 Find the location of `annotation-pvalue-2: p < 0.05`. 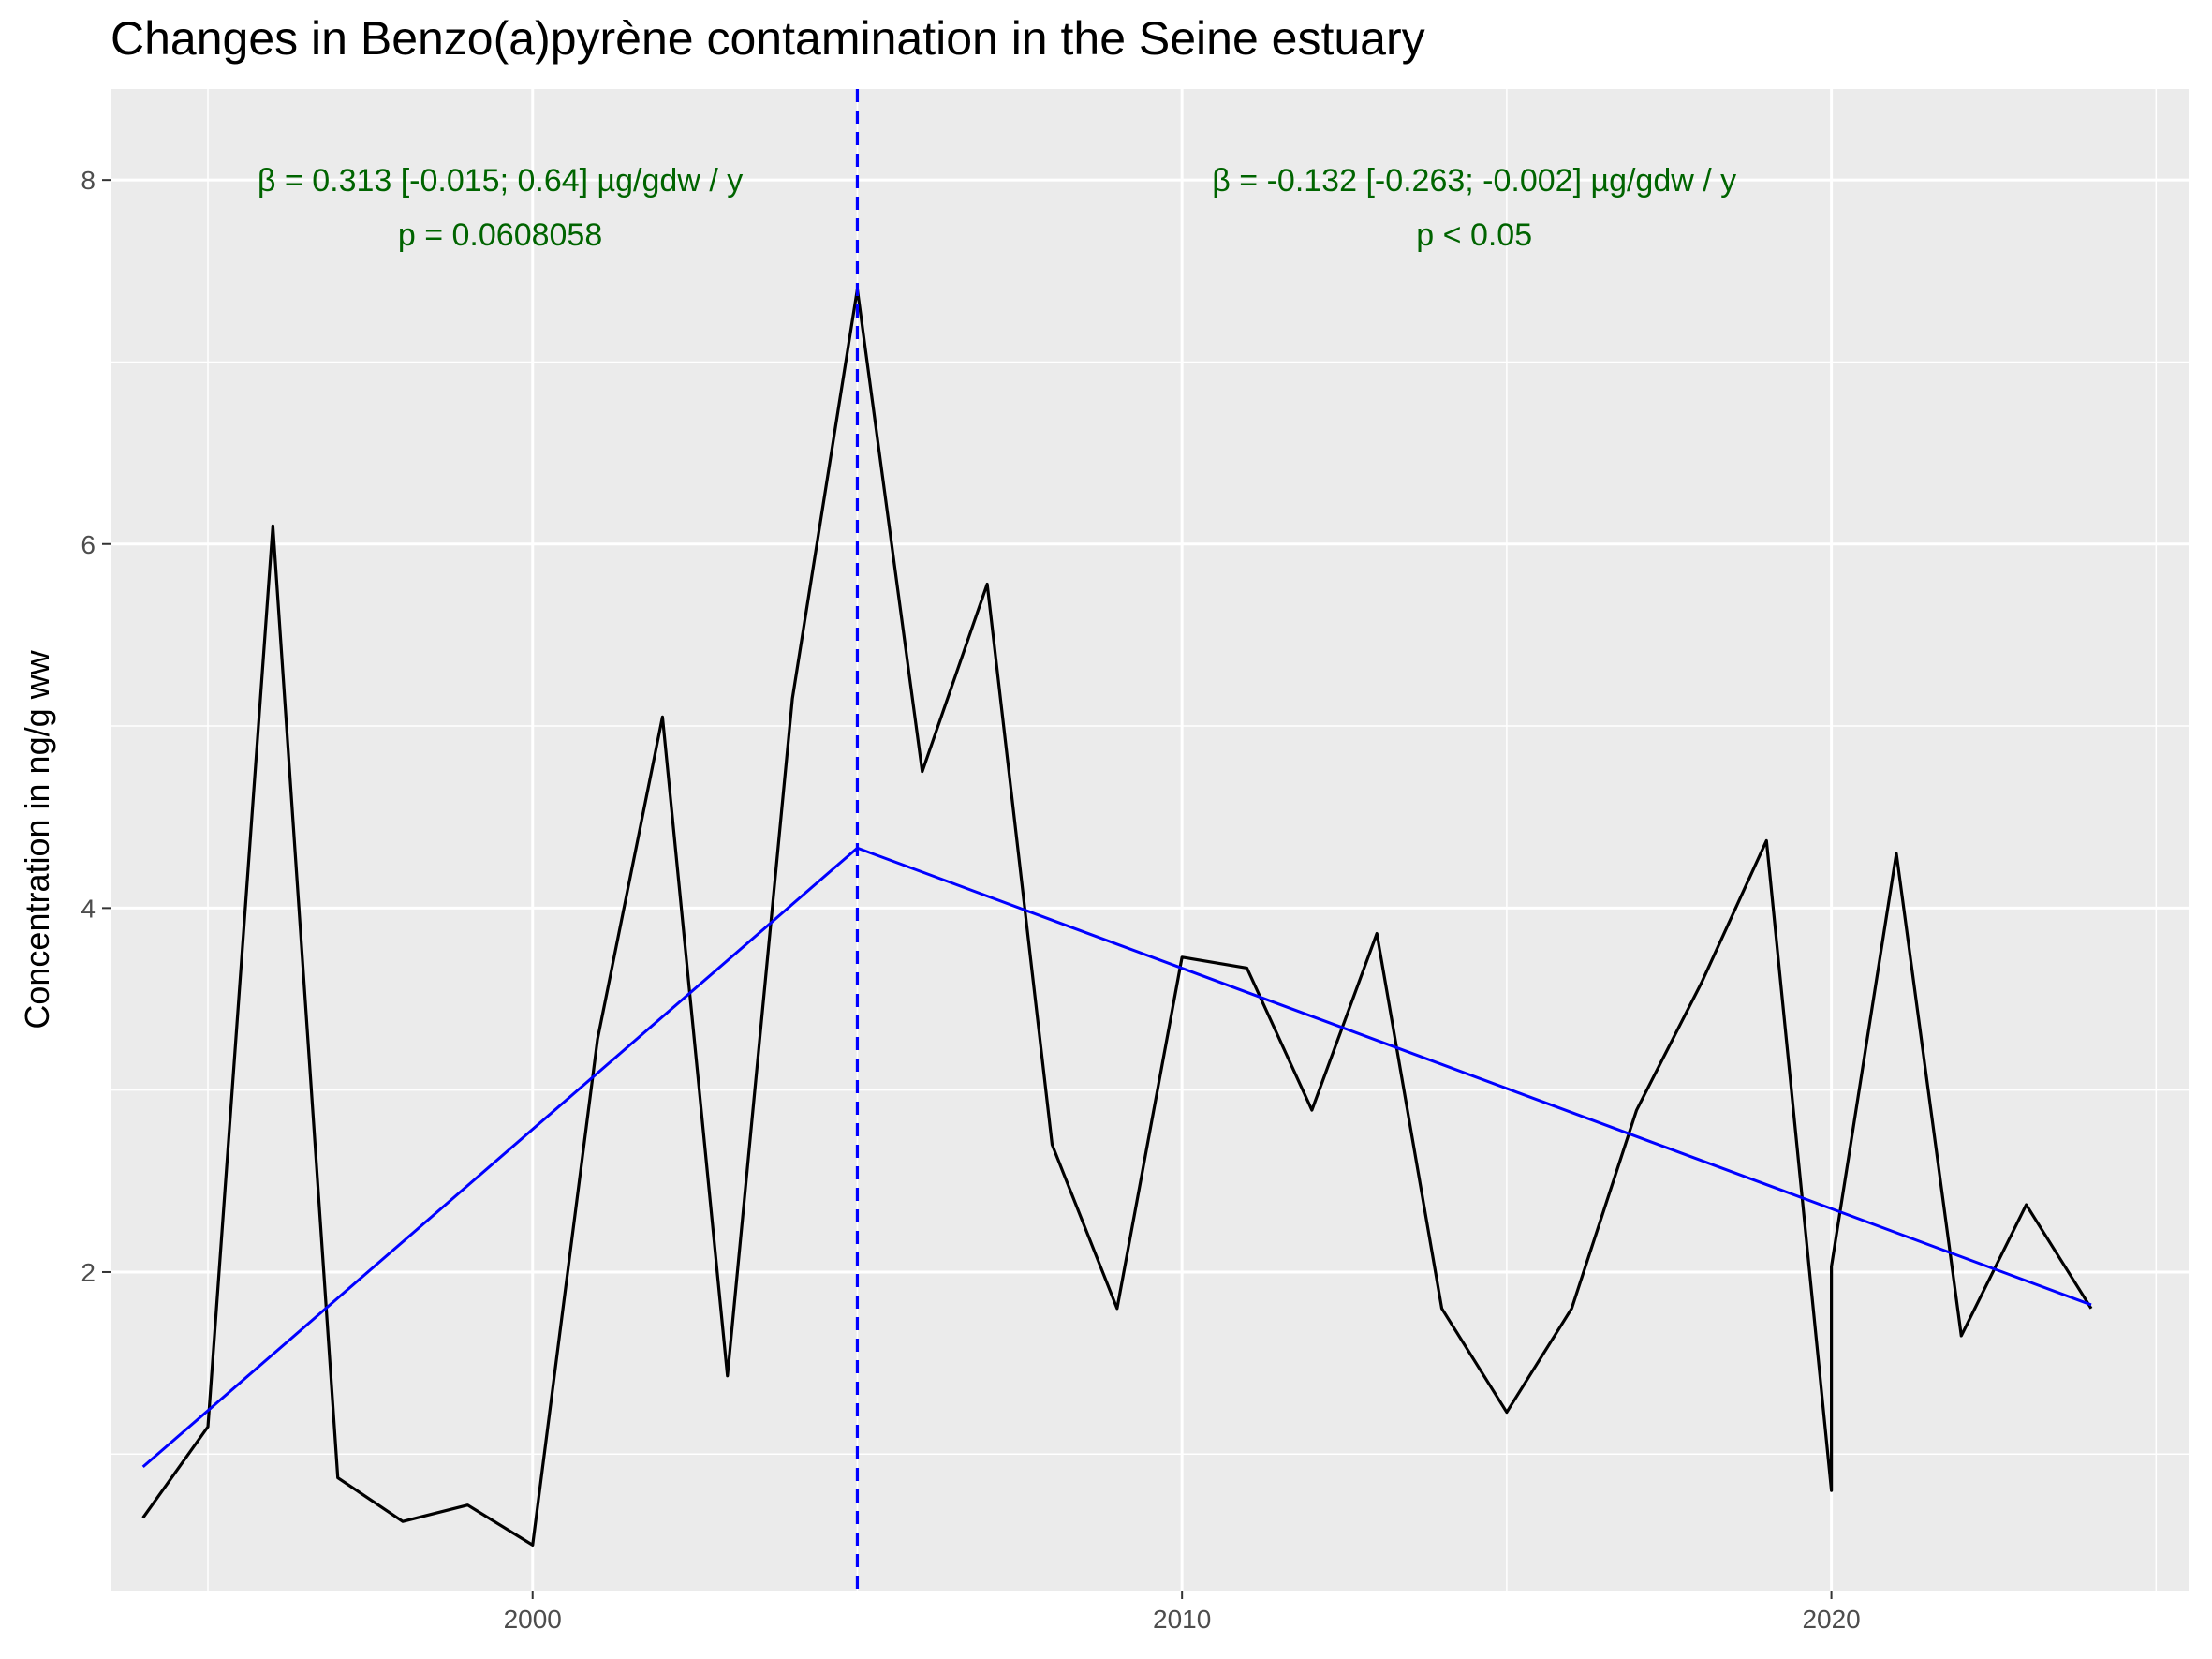

annotation-pvalue-2: p < 0.05 is located at coordinates (1474, 235).